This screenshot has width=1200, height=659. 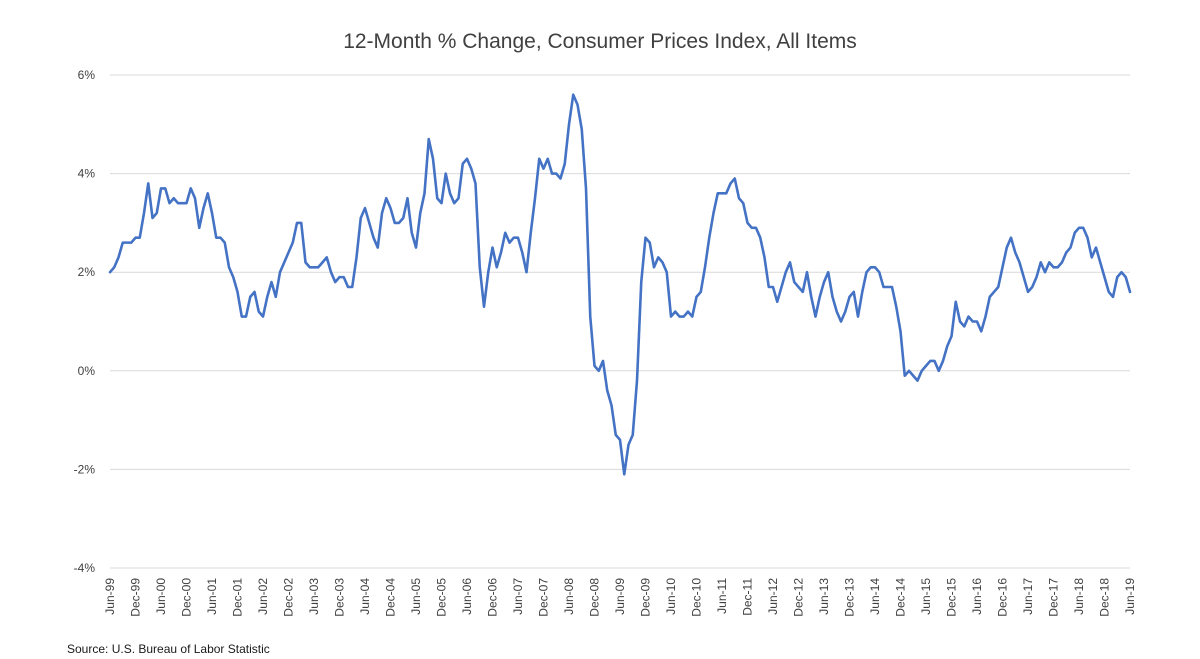 I want to click on x-tick-label: Dec-16, so click(x=1003, y=597).